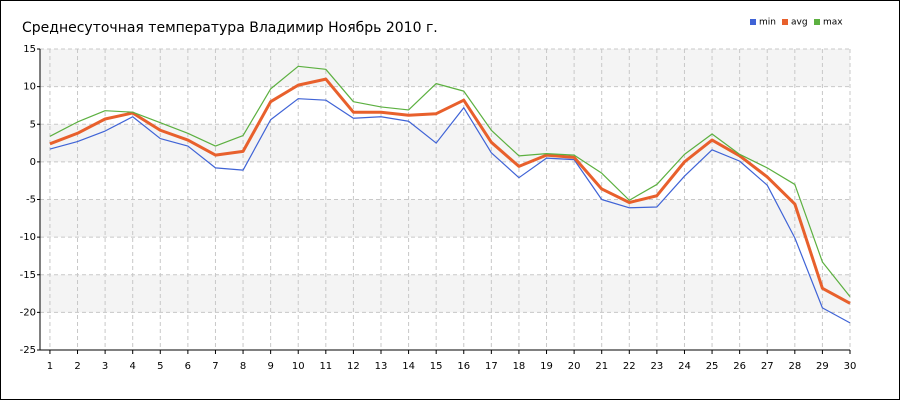 This screenshot has height=400, width=900. Describe the element at coordinates (436, 366) in the screenshot. I see `x-tick-label: 15` at that location.